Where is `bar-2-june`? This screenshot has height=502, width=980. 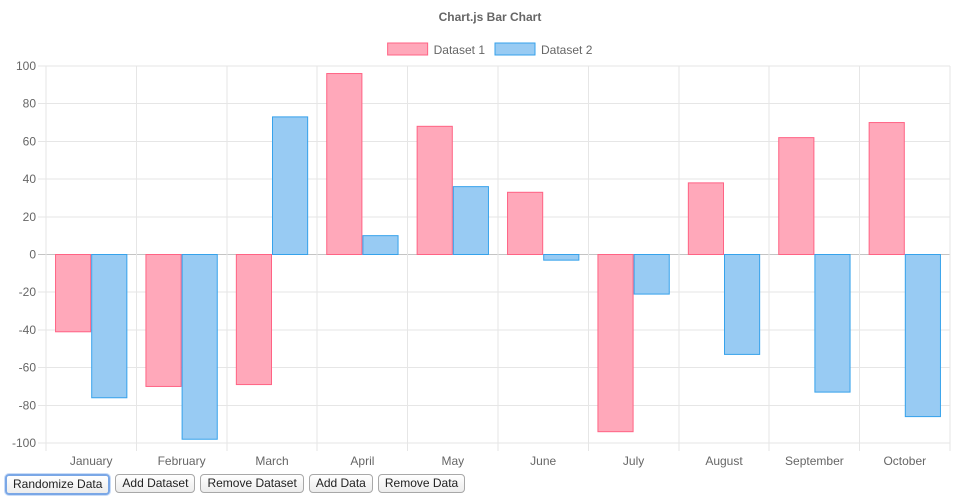 bar-2-june is located at coordinates (561, 257).